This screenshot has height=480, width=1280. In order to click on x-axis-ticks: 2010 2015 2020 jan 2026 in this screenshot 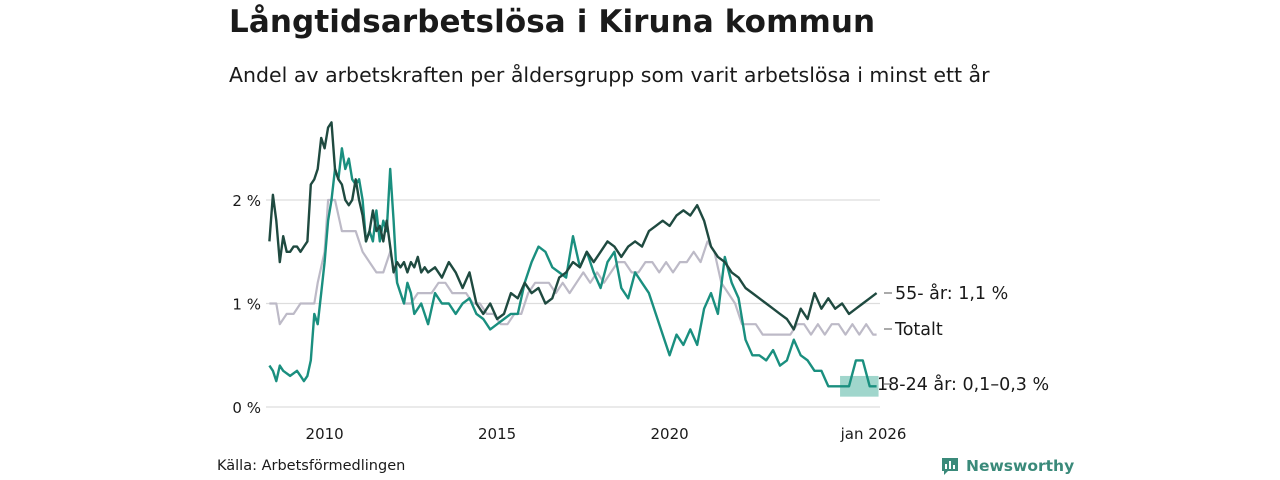, I will do `click(606, 434)`.